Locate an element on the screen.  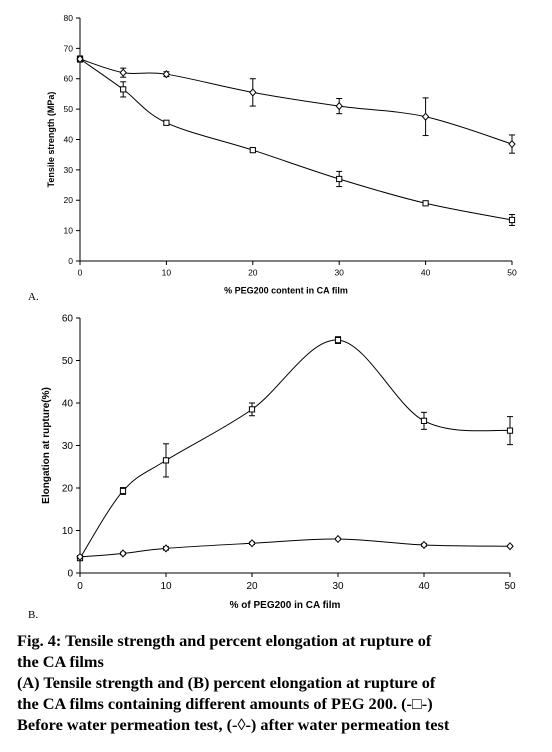
chart-a-y-tick-label: 60 is located at coordinates (69, 79).